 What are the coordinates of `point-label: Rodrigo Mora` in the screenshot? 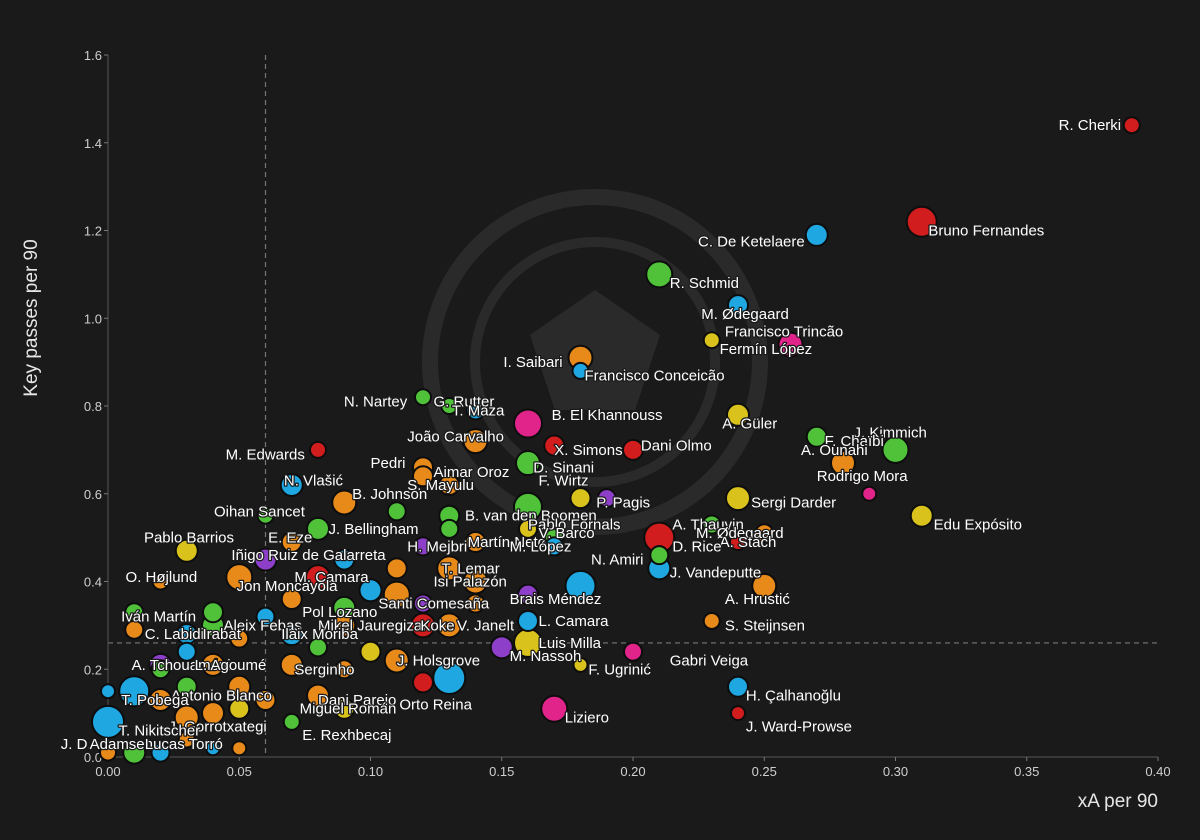 It's located at (863, 476).